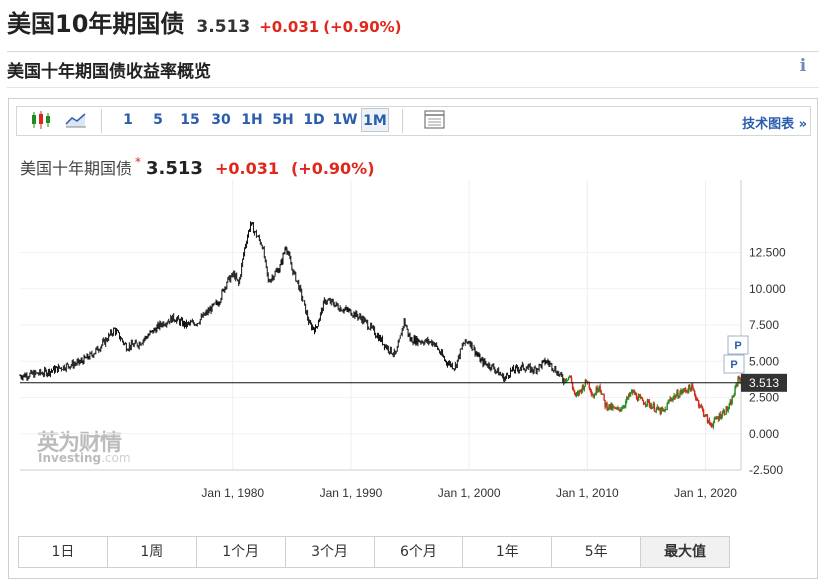 The image size is (826, 584). I want to click on y-tick-label: 5.000, so click(764, 361).